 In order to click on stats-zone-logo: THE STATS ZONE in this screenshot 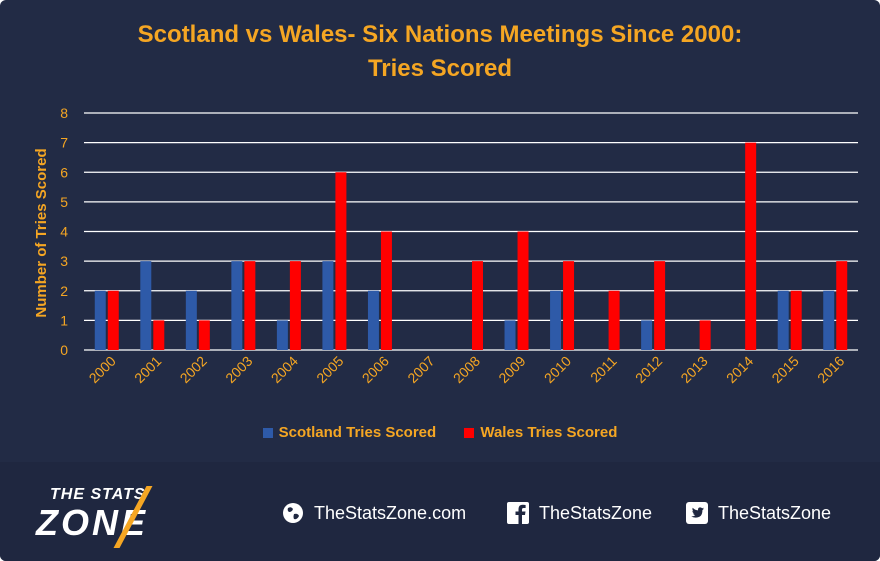, I will do `click(110, 517)`.